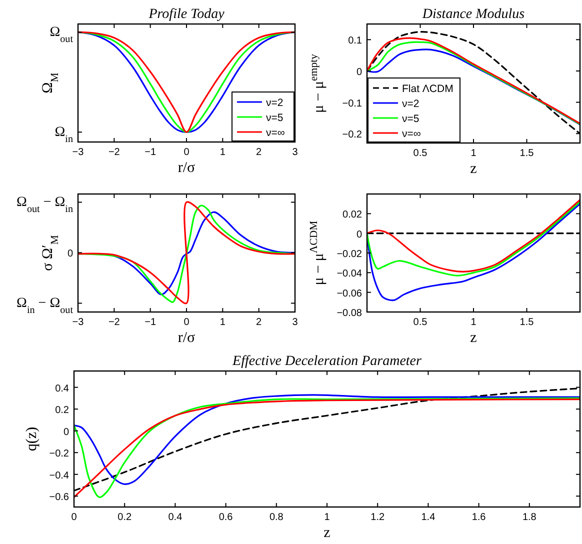  I want to click on x-tick-label: 0.2, so click(125, 517).